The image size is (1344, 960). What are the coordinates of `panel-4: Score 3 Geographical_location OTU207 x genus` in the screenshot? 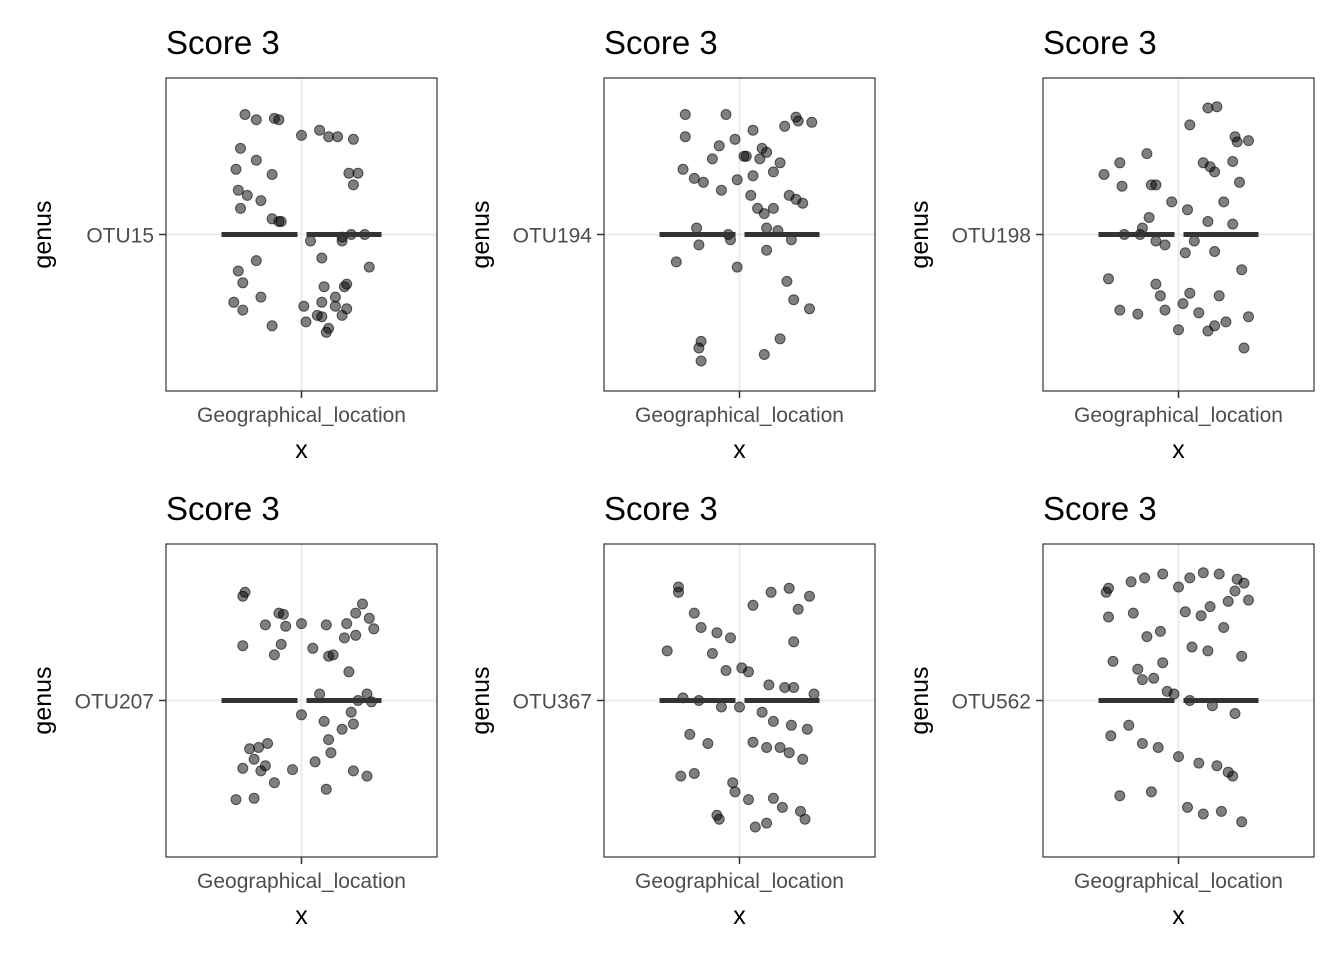 It's located at (233, 710).